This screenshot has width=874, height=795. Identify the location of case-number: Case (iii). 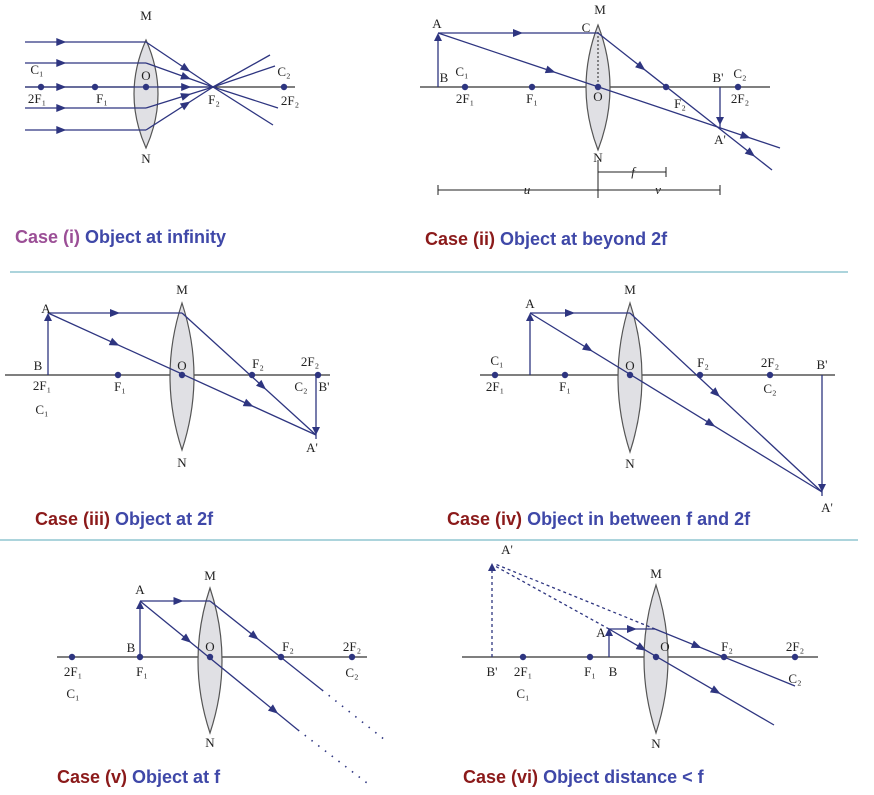
(72, 519).